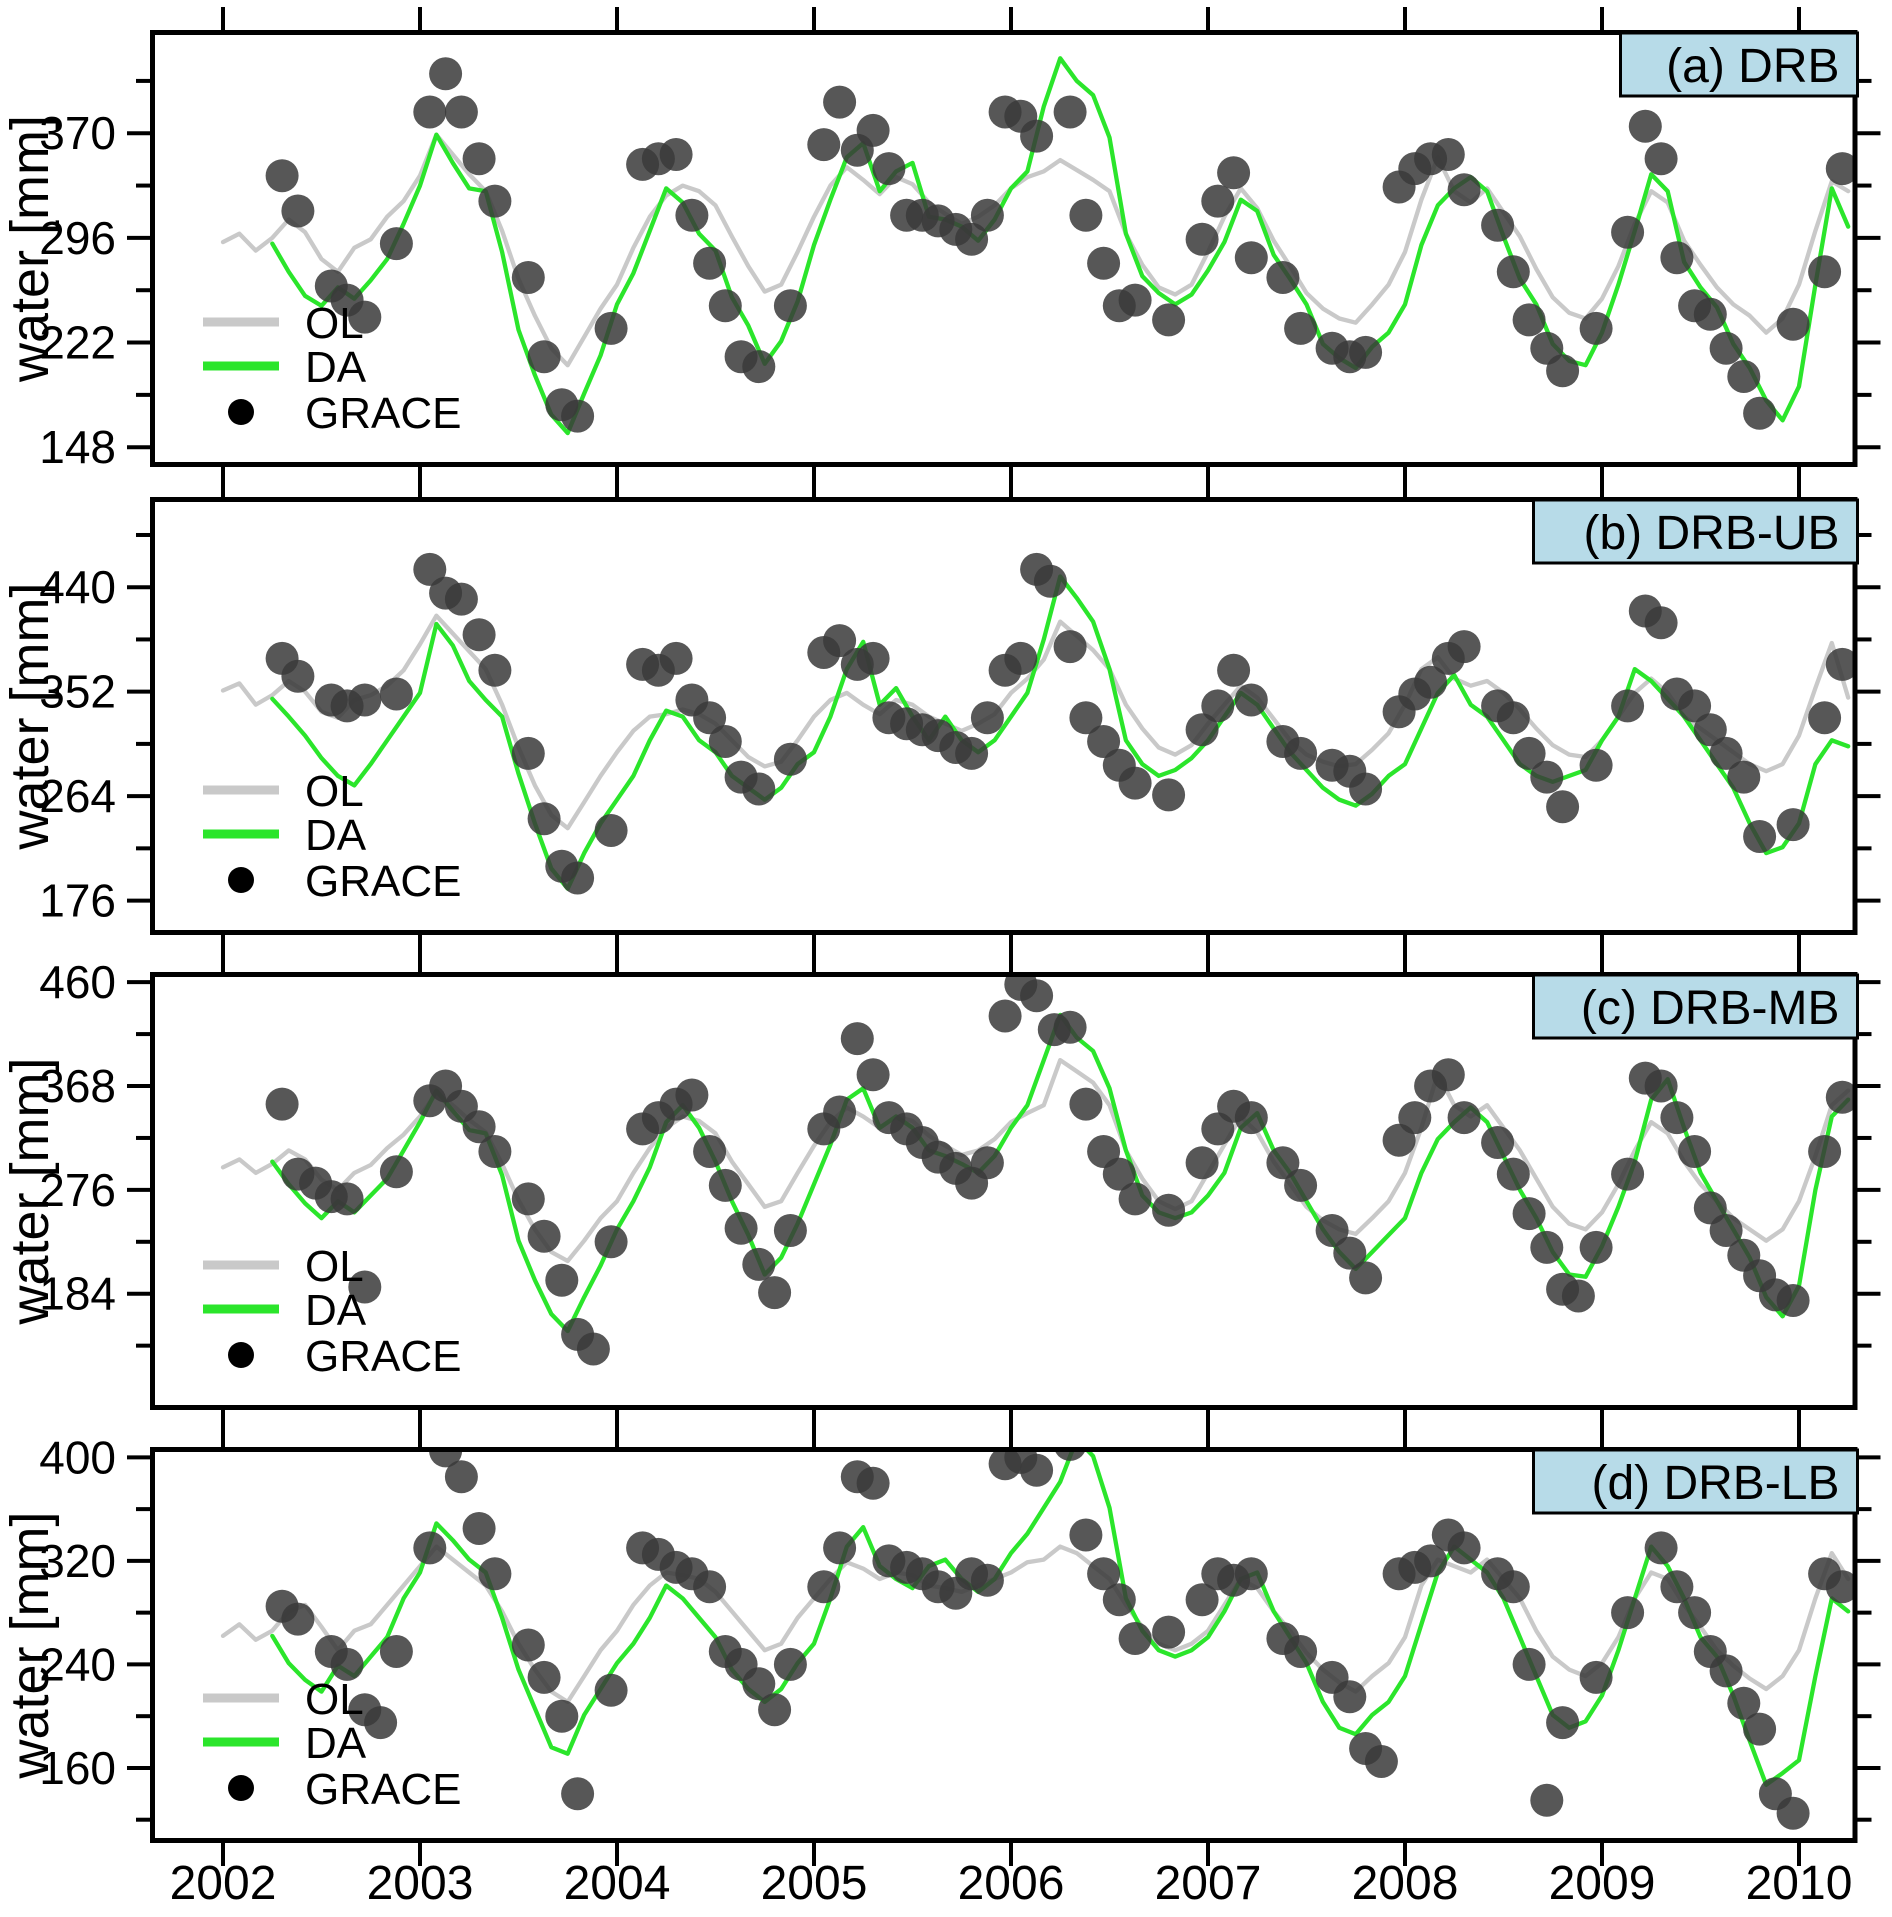 This screenshot has width=1892, height=1917. I want to click on da-line, so click(1060, 1619).